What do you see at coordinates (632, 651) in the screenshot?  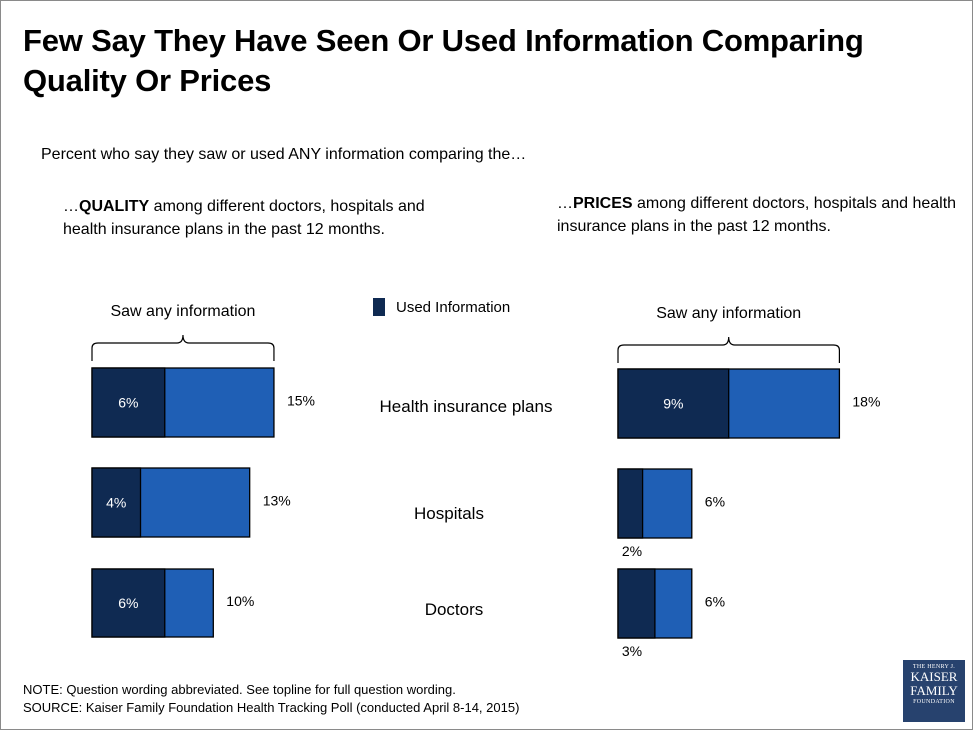 I see `prices-label-used-doctors: 3%` at bounding box center [632, 651].